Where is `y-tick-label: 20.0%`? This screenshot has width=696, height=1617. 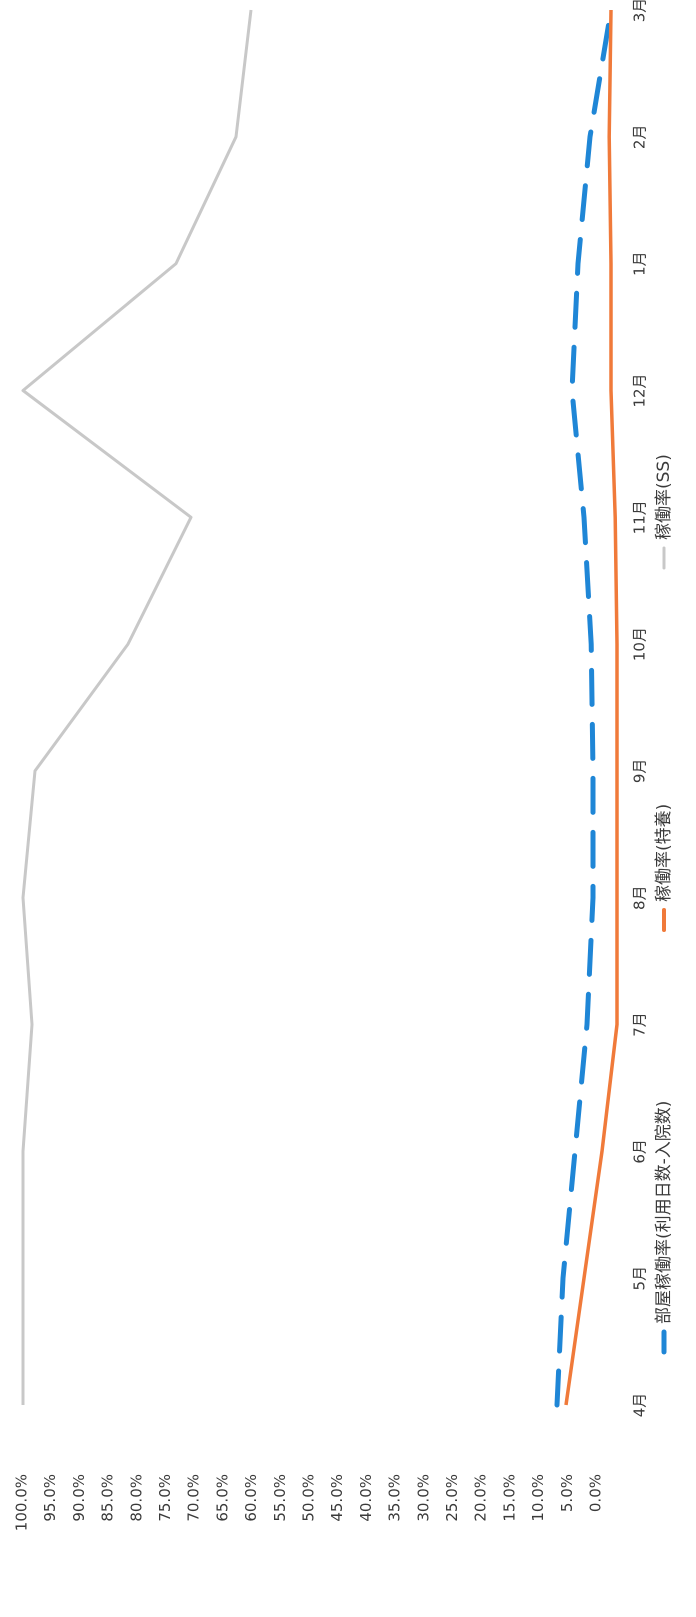
y-tick-label: 20.0% is located at coordinates (481, 1498).